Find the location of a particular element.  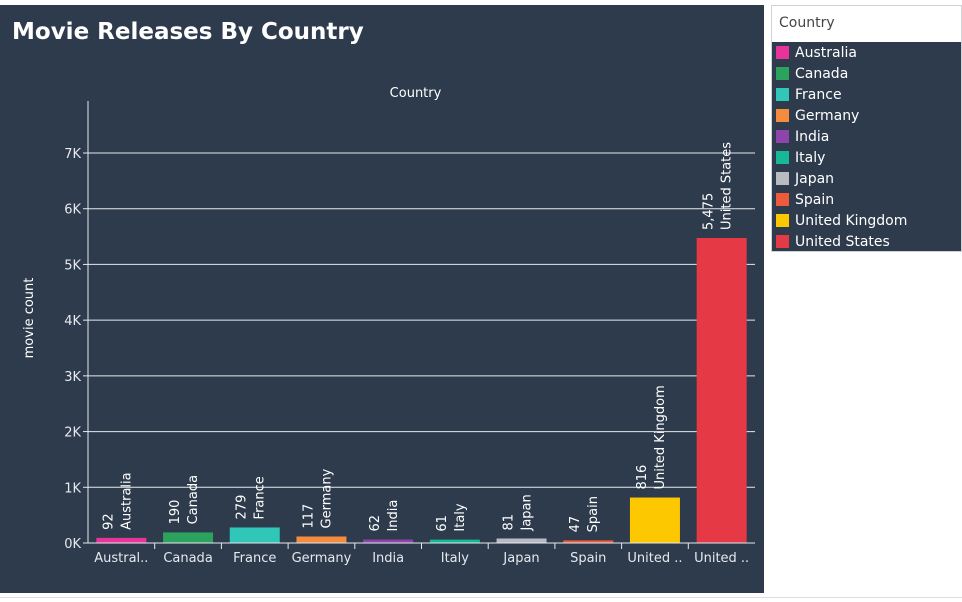

data-label-category: Italy is located at coordinates (460, 517).